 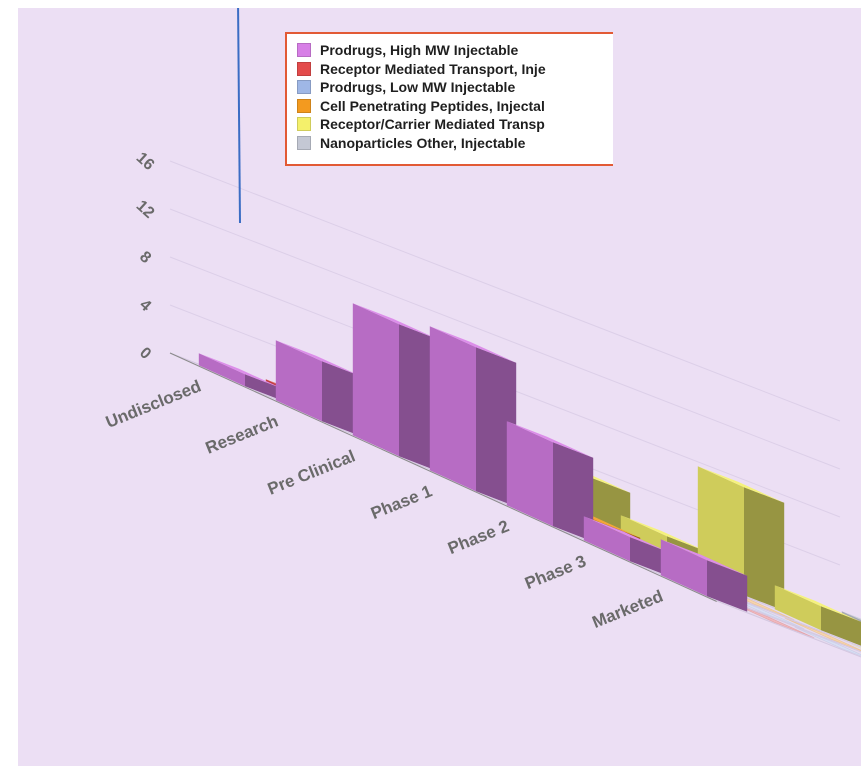 What do you see at coordinates (627, 609) in the screenshot?
I see `category-tick-label: Marketed` at bounding box center [627, 609].